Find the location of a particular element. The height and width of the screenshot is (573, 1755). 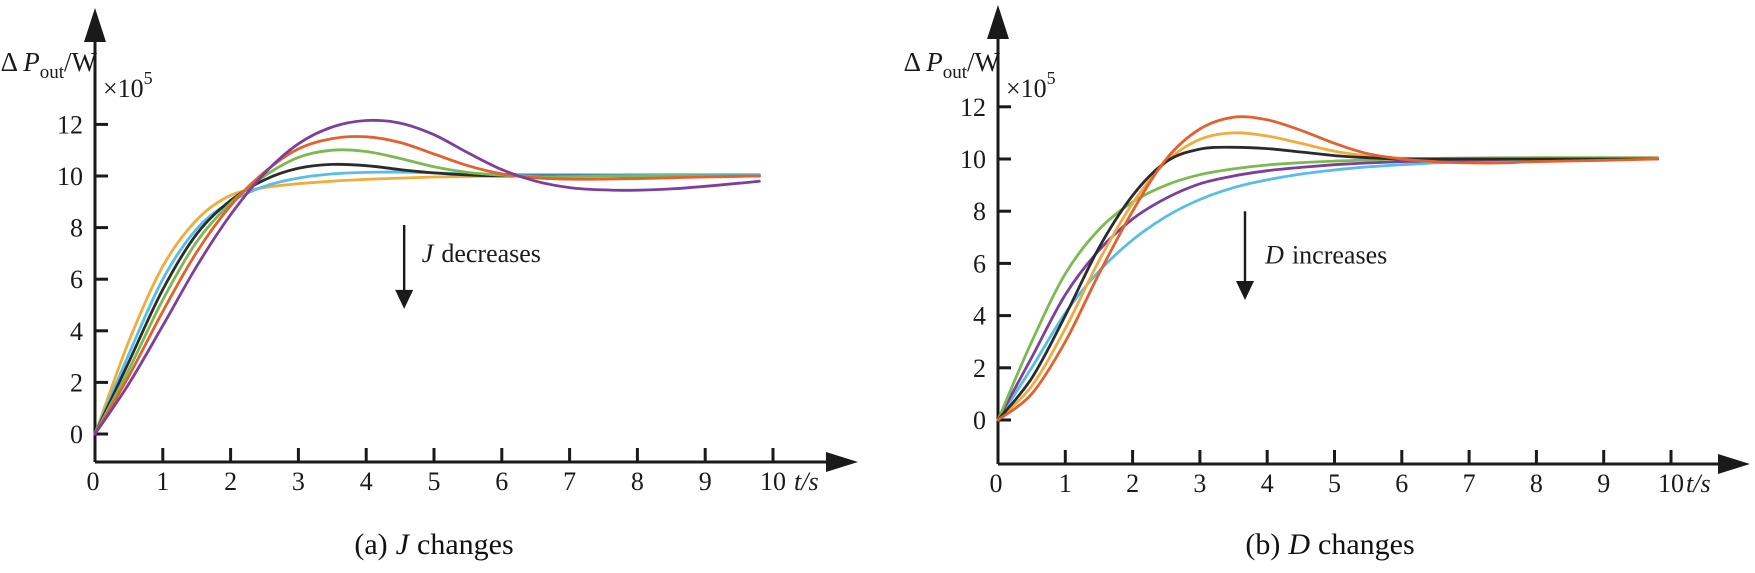

scale-base-b: ×10 is located at coordinates (1026, 88).